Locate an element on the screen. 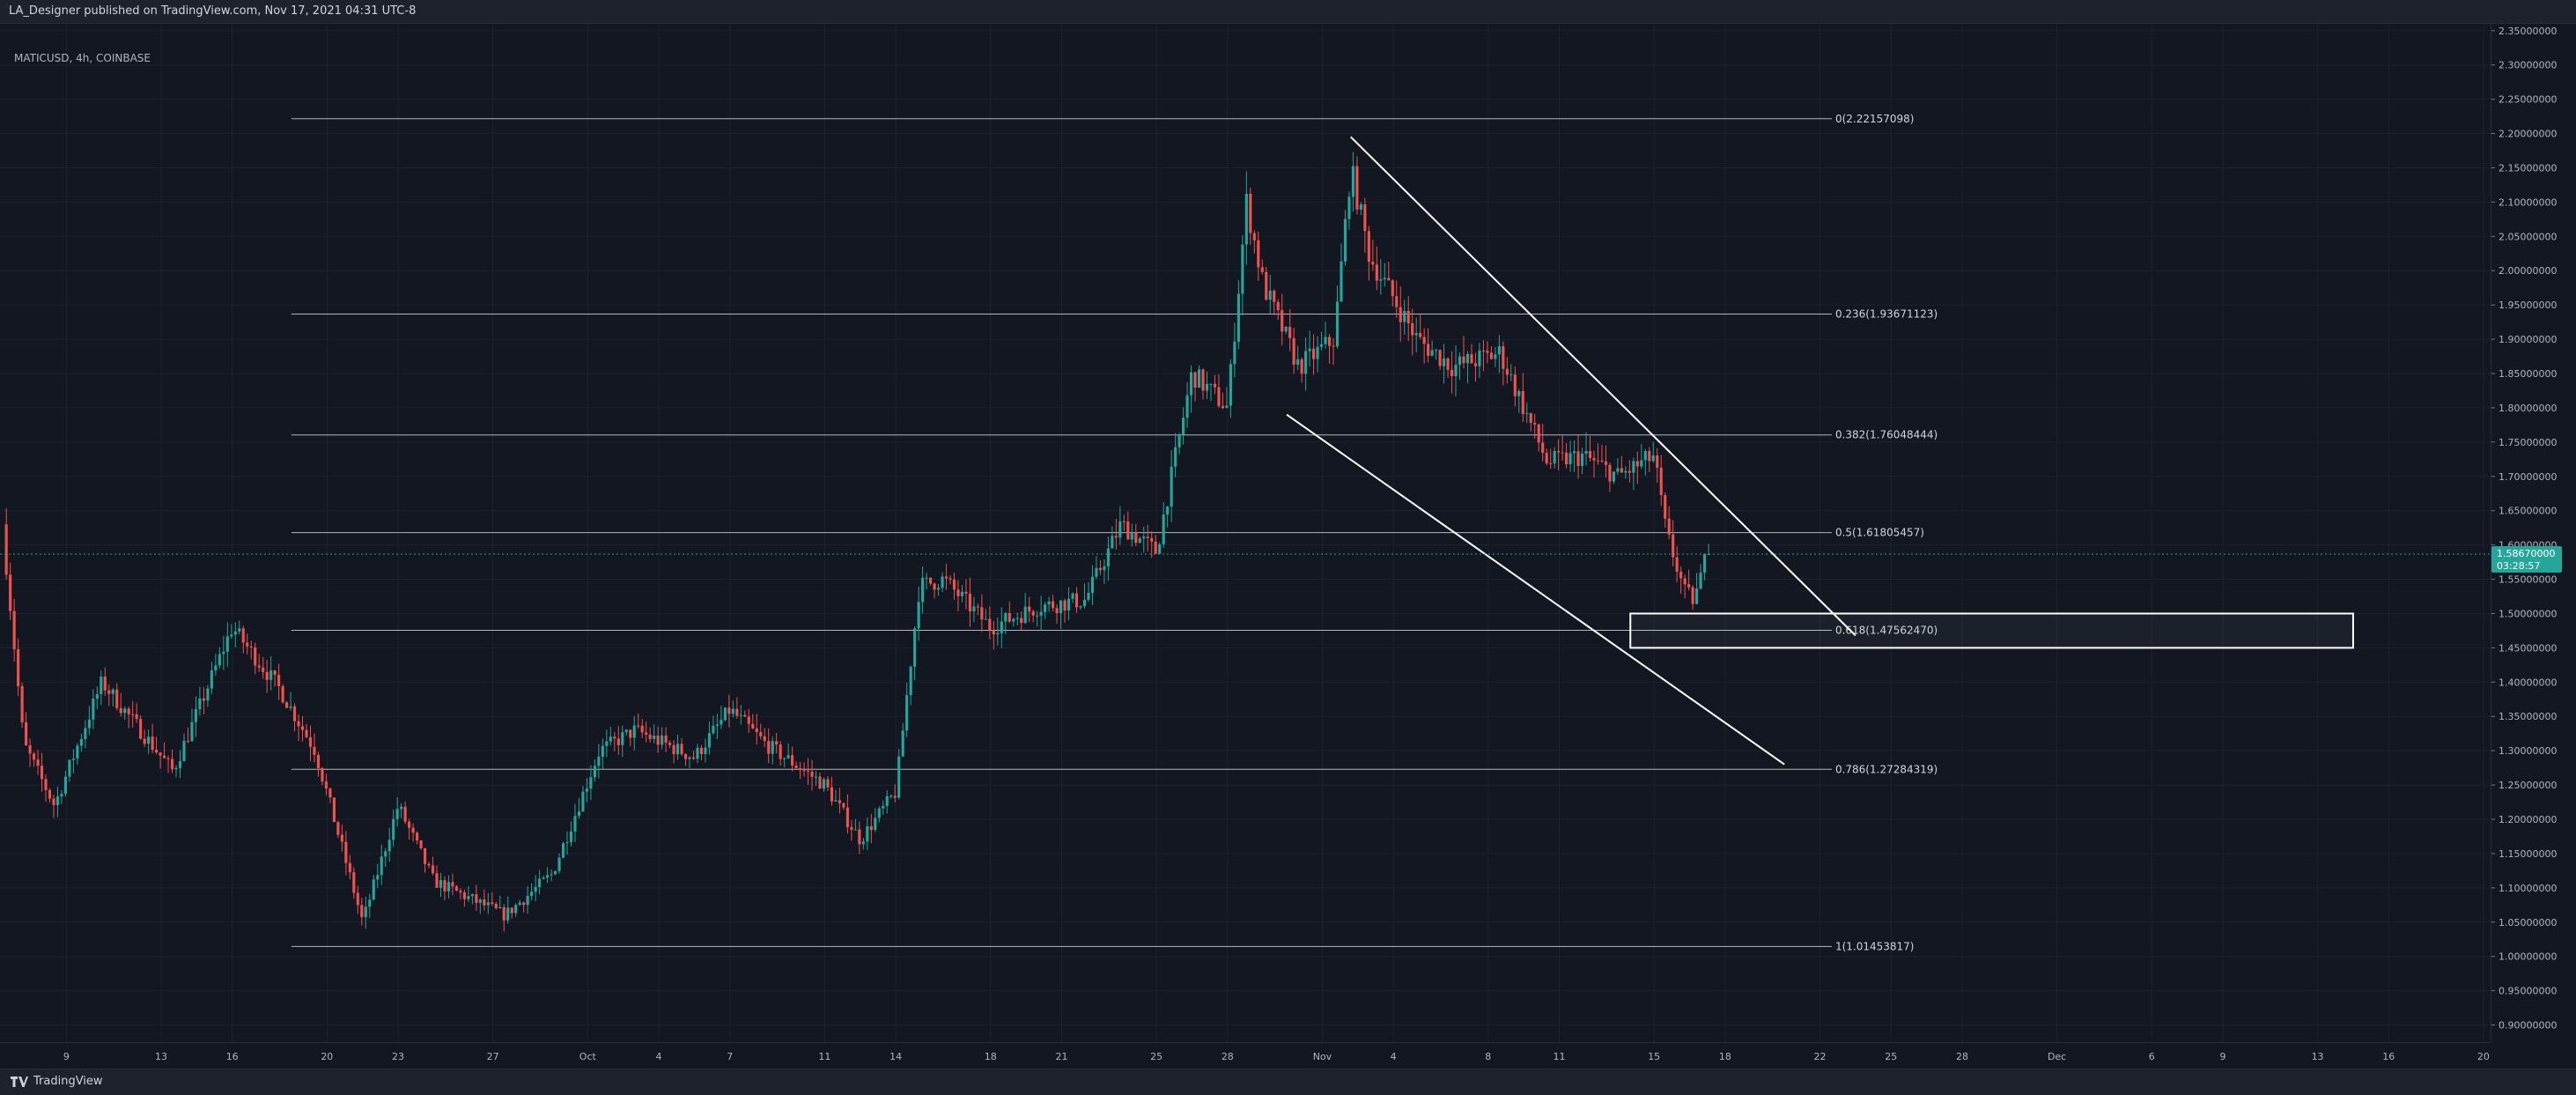 Image resolution: width=2576 pixels, height=1095 pixels. tradingview-brand: TradingView is located at coordinates (68, 1081).